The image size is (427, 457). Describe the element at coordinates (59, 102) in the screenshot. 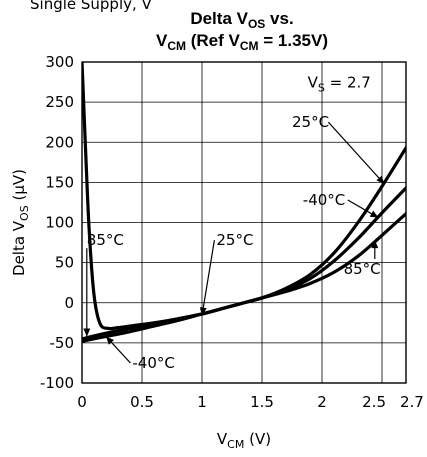

I see `y-tick-label: 250` at that location.